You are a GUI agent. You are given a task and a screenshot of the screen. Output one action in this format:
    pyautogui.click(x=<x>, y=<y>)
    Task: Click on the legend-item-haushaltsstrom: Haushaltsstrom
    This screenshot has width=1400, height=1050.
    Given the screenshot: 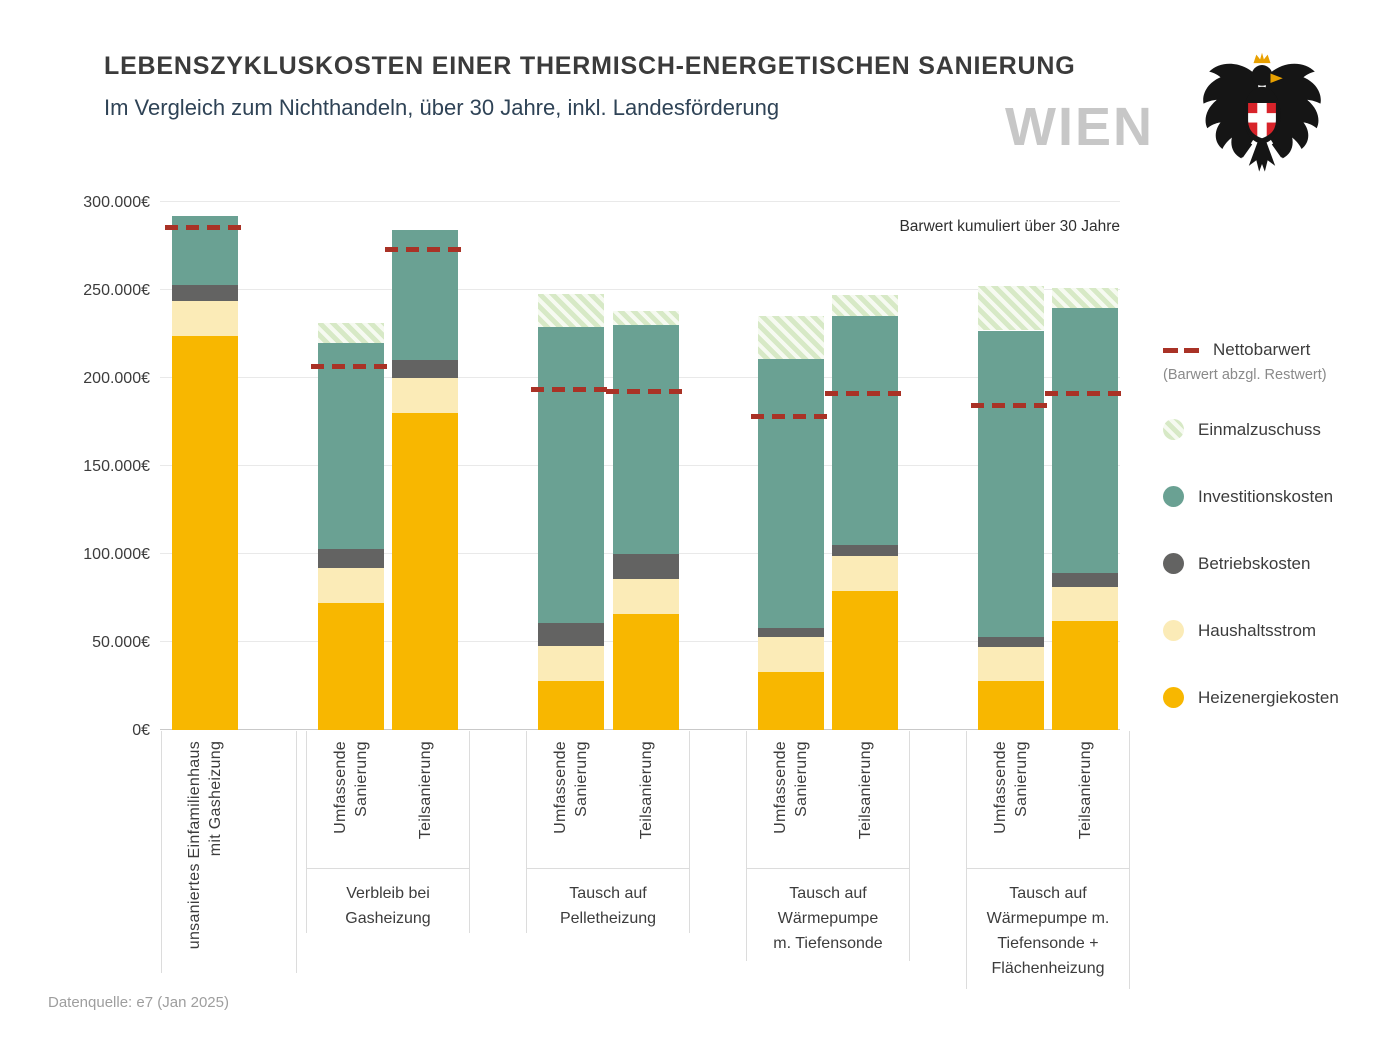 What is the action you would take?
    pyautogui.click(x=1281, y=630)
    